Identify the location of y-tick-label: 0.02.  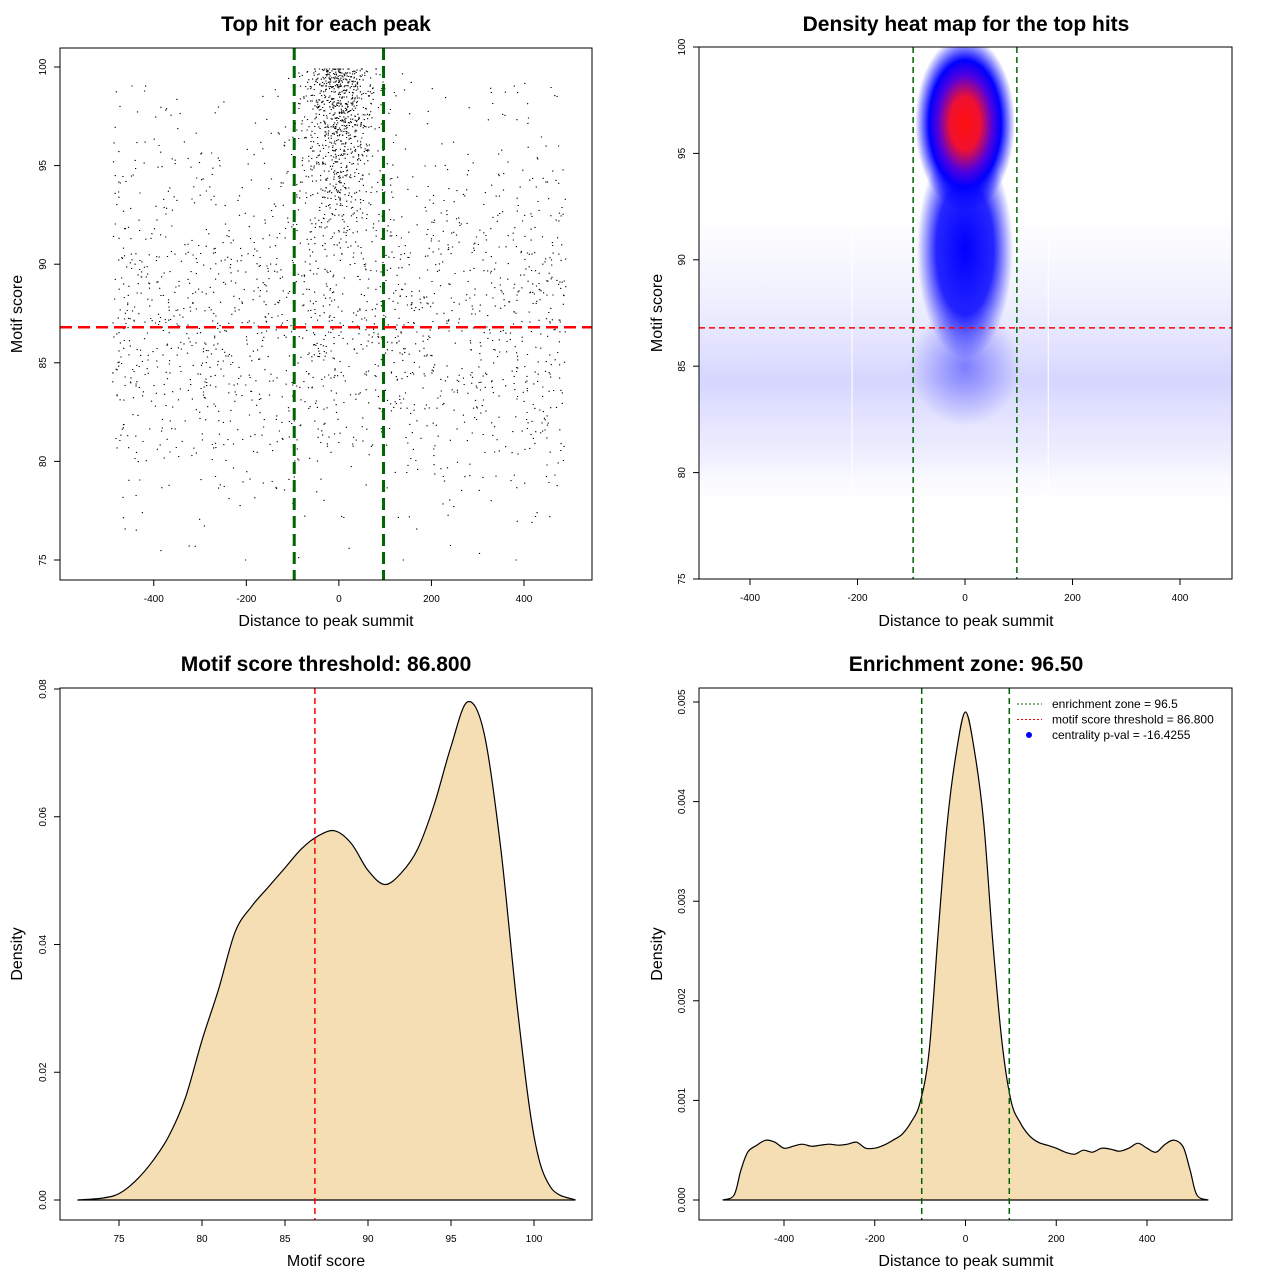
(43, 1072).